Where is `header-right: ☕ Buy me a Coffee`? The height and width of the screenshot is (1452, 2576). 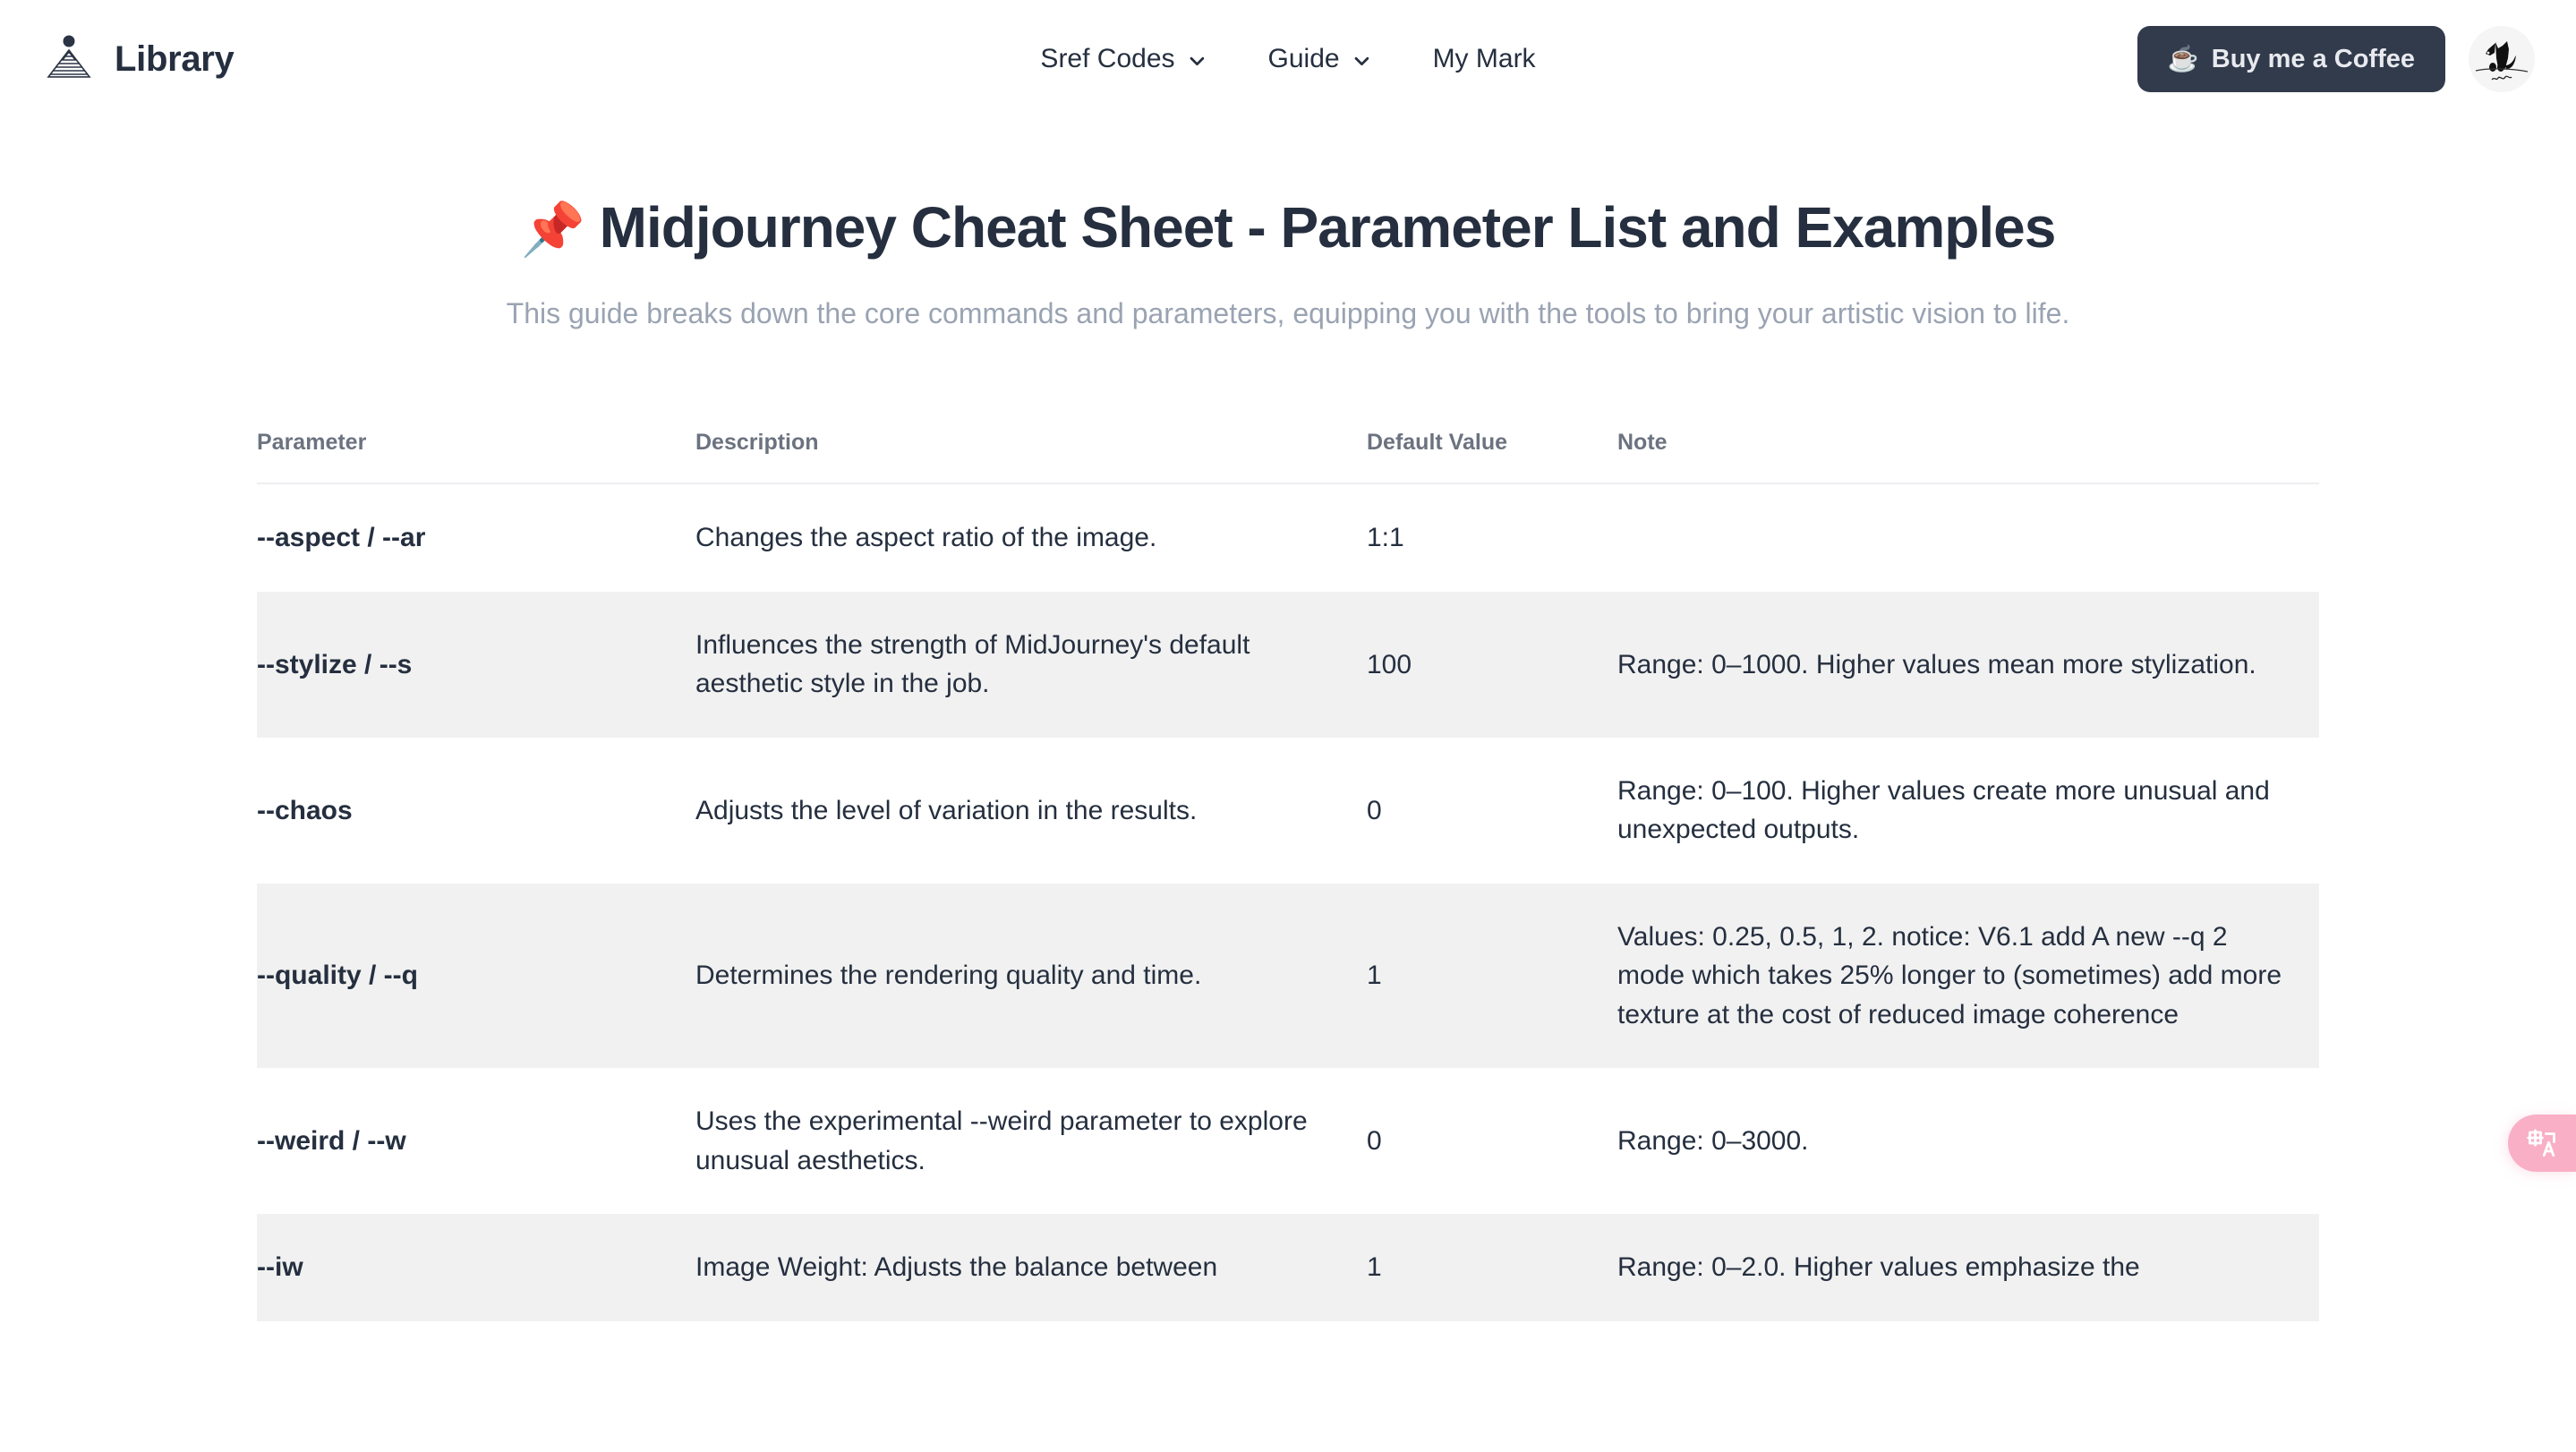
header-right: ☕ Buy me a Coffee is located at coordinates (2336, 59).